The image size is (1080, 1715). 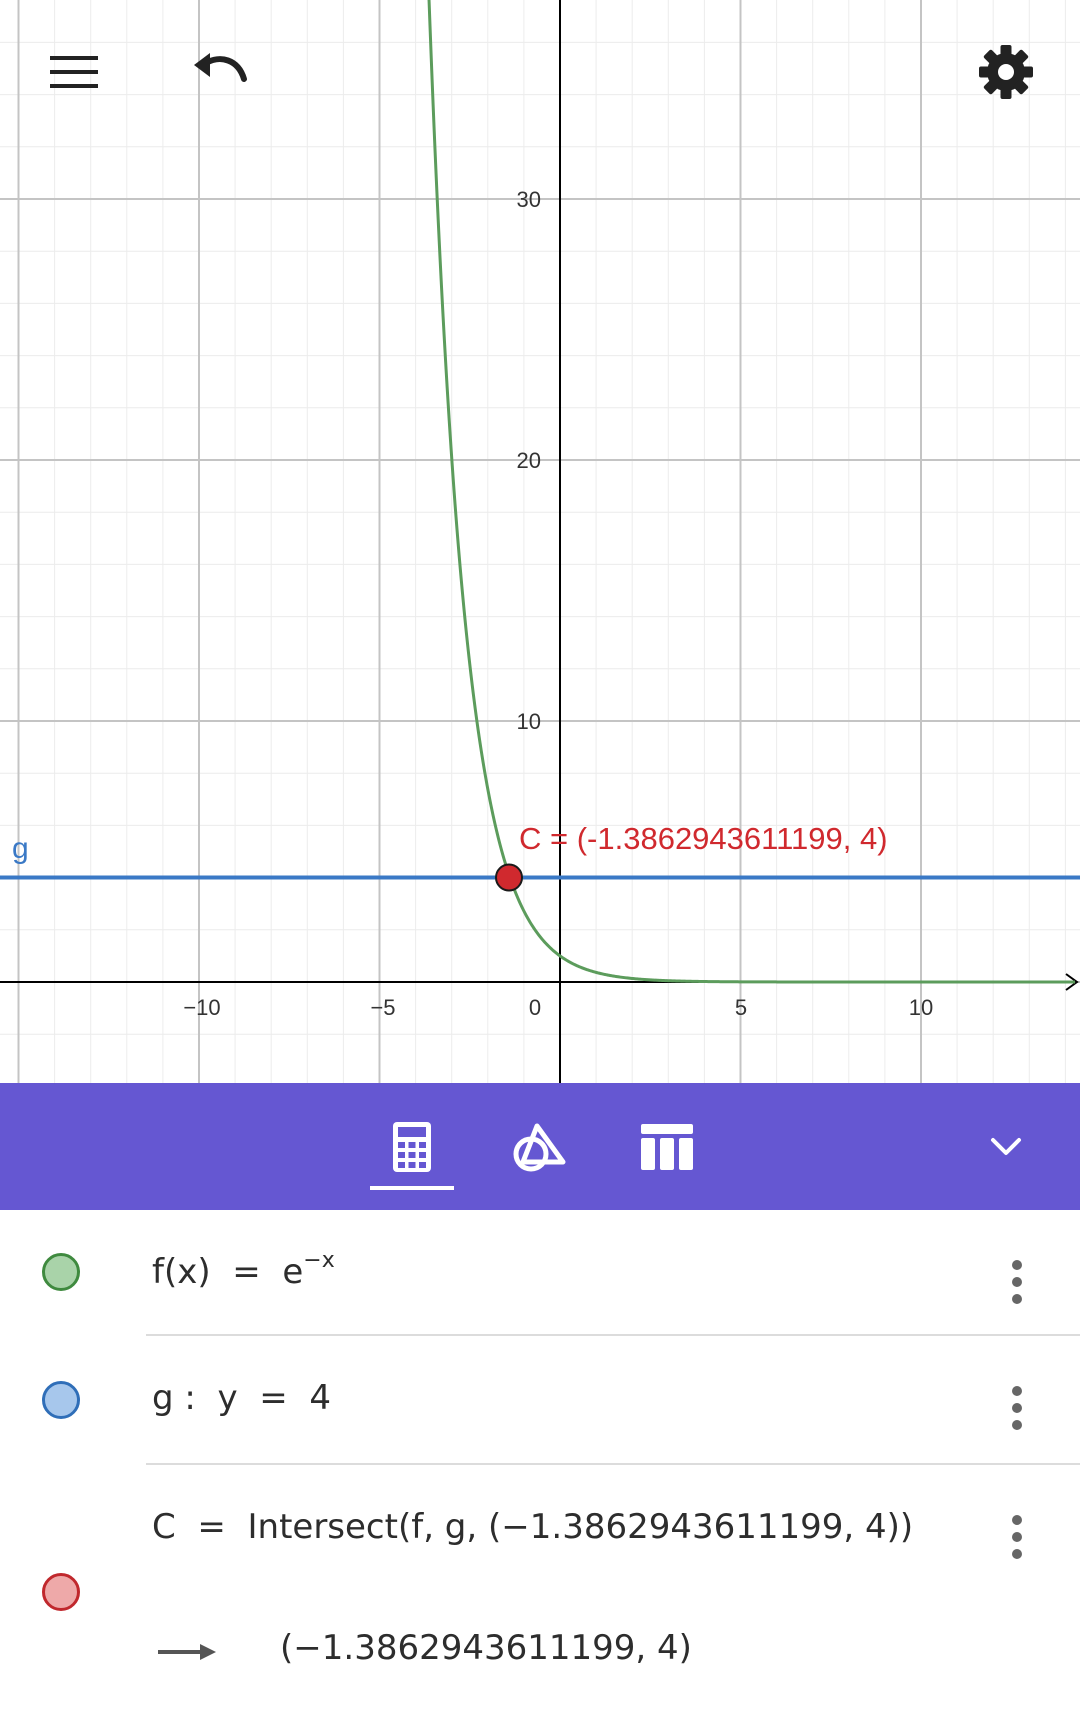 I want to click on table-icon, so click(x=667, y=1146).